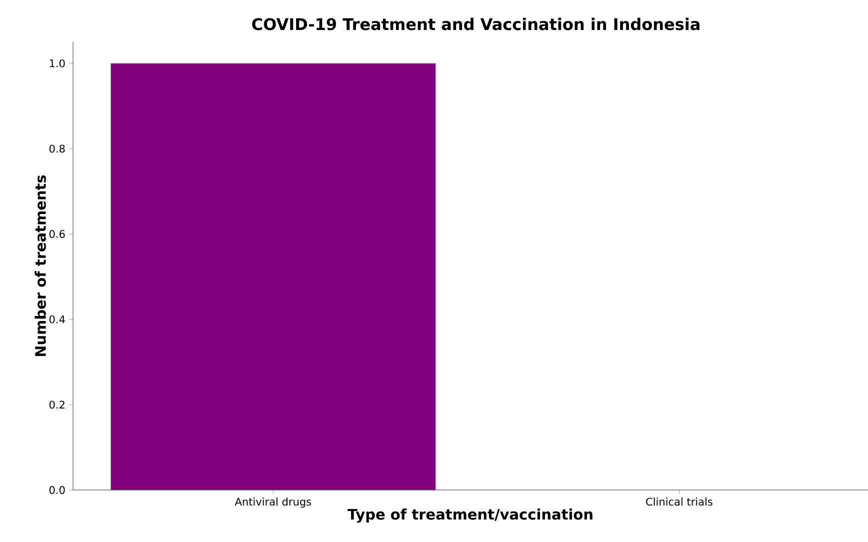 This screenshot has width=868, height=542. What do you see at coordinates (56, 404) in the screenshot?
I see `y-tick-label: 0.2` at bounding box center [56, 404].